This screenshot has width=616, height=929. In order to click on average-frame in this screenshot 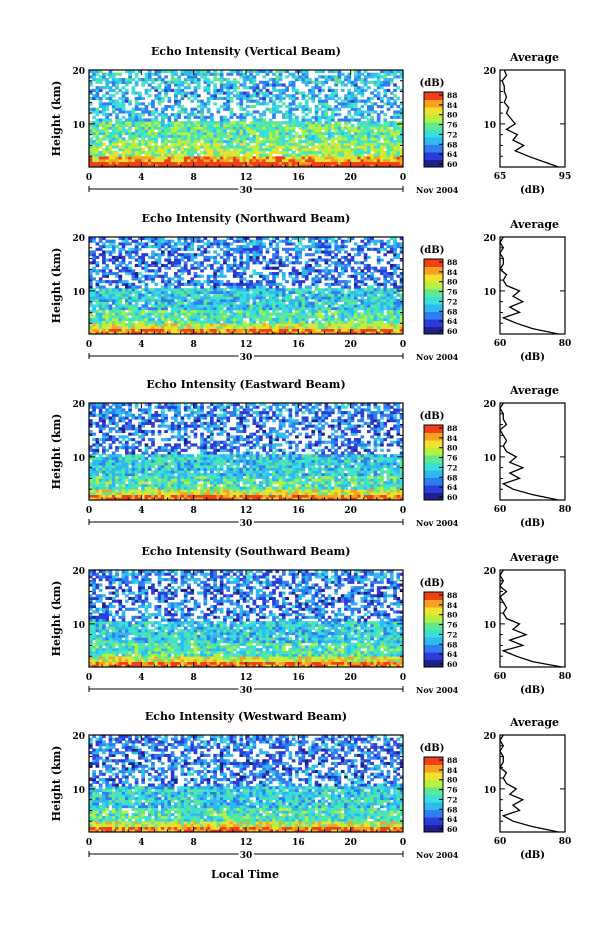, I will do `click(532, 118)`.